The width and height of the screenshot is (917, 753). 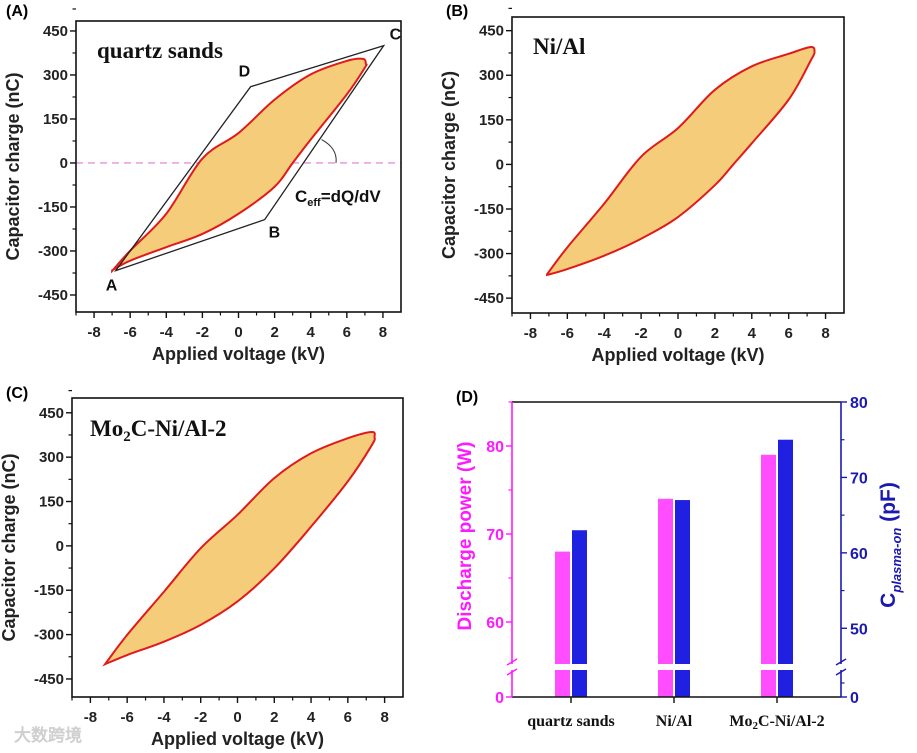 I want to click on sample-name: Ni/Al, so click(x=559, y=46).